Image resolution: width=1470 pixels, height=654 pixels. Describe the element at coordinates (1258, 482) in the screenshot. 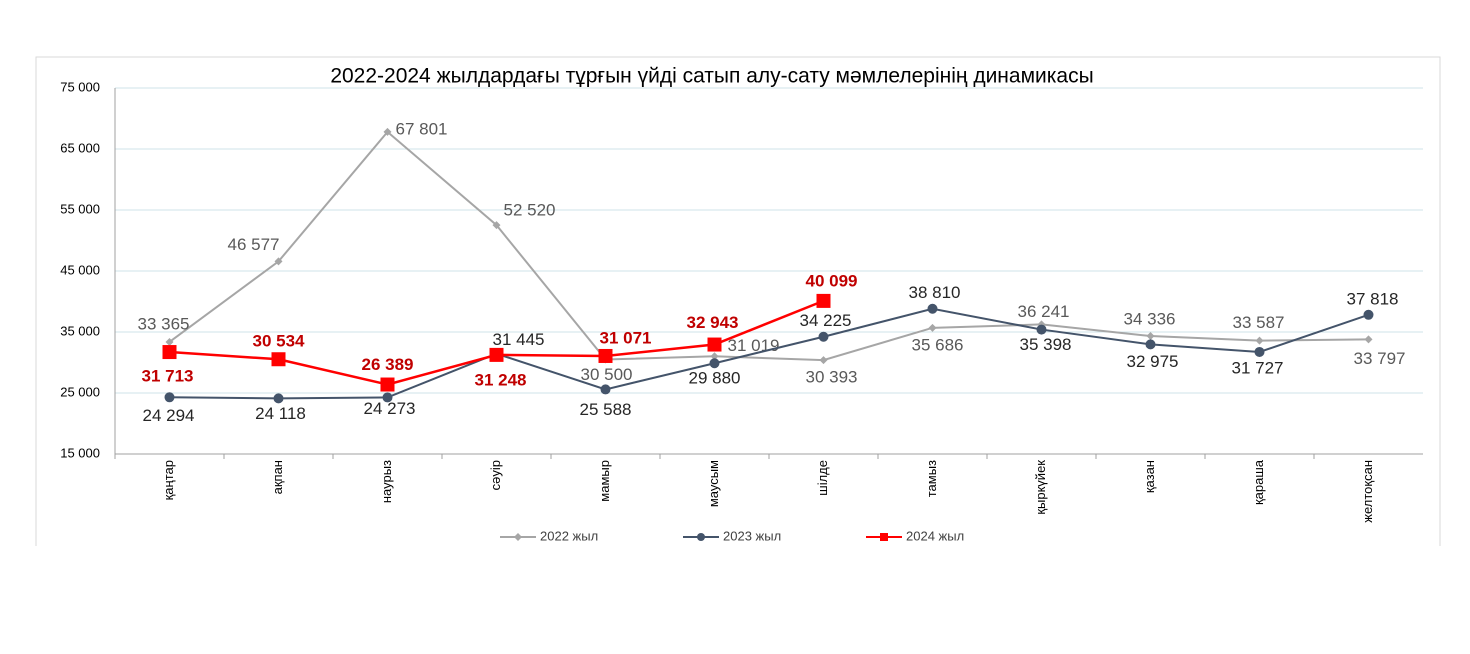

I see `x-tick-label: қараша` at that location.